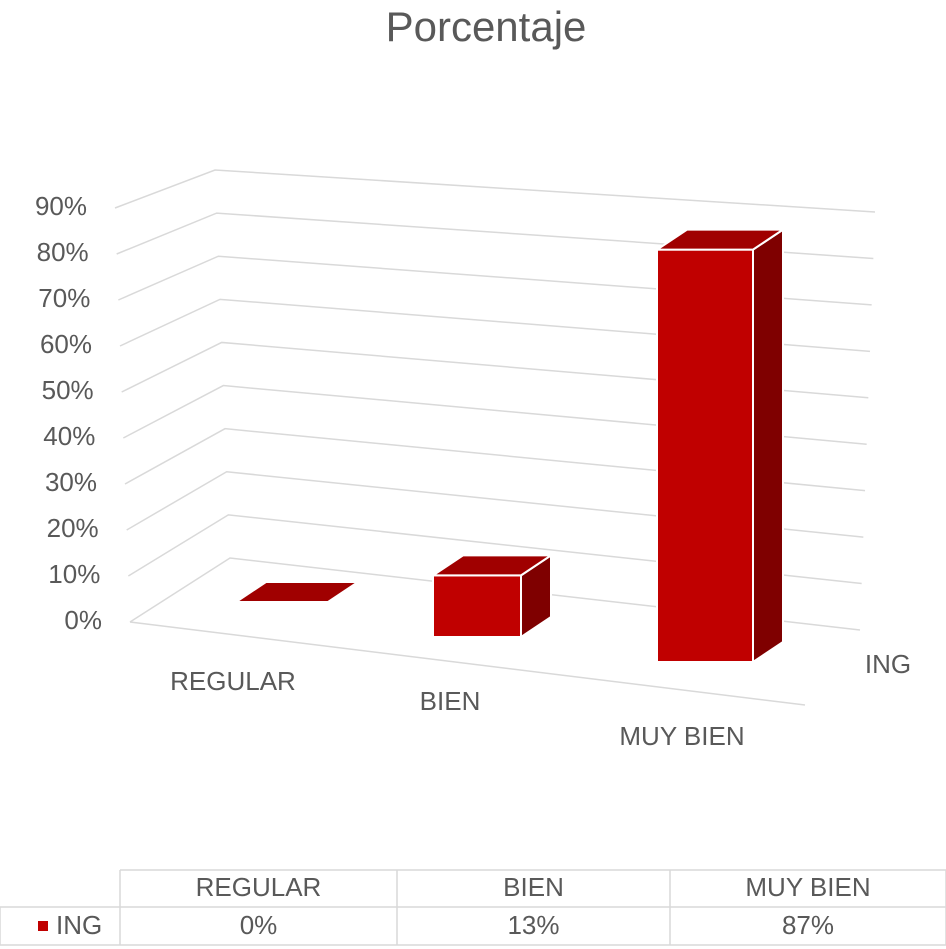 The height and width of the screenshot is (949, 946). What do you see at coordinates (43, 926) in the screenshot?
I see `legend-key` at bounding box center [43, 926].